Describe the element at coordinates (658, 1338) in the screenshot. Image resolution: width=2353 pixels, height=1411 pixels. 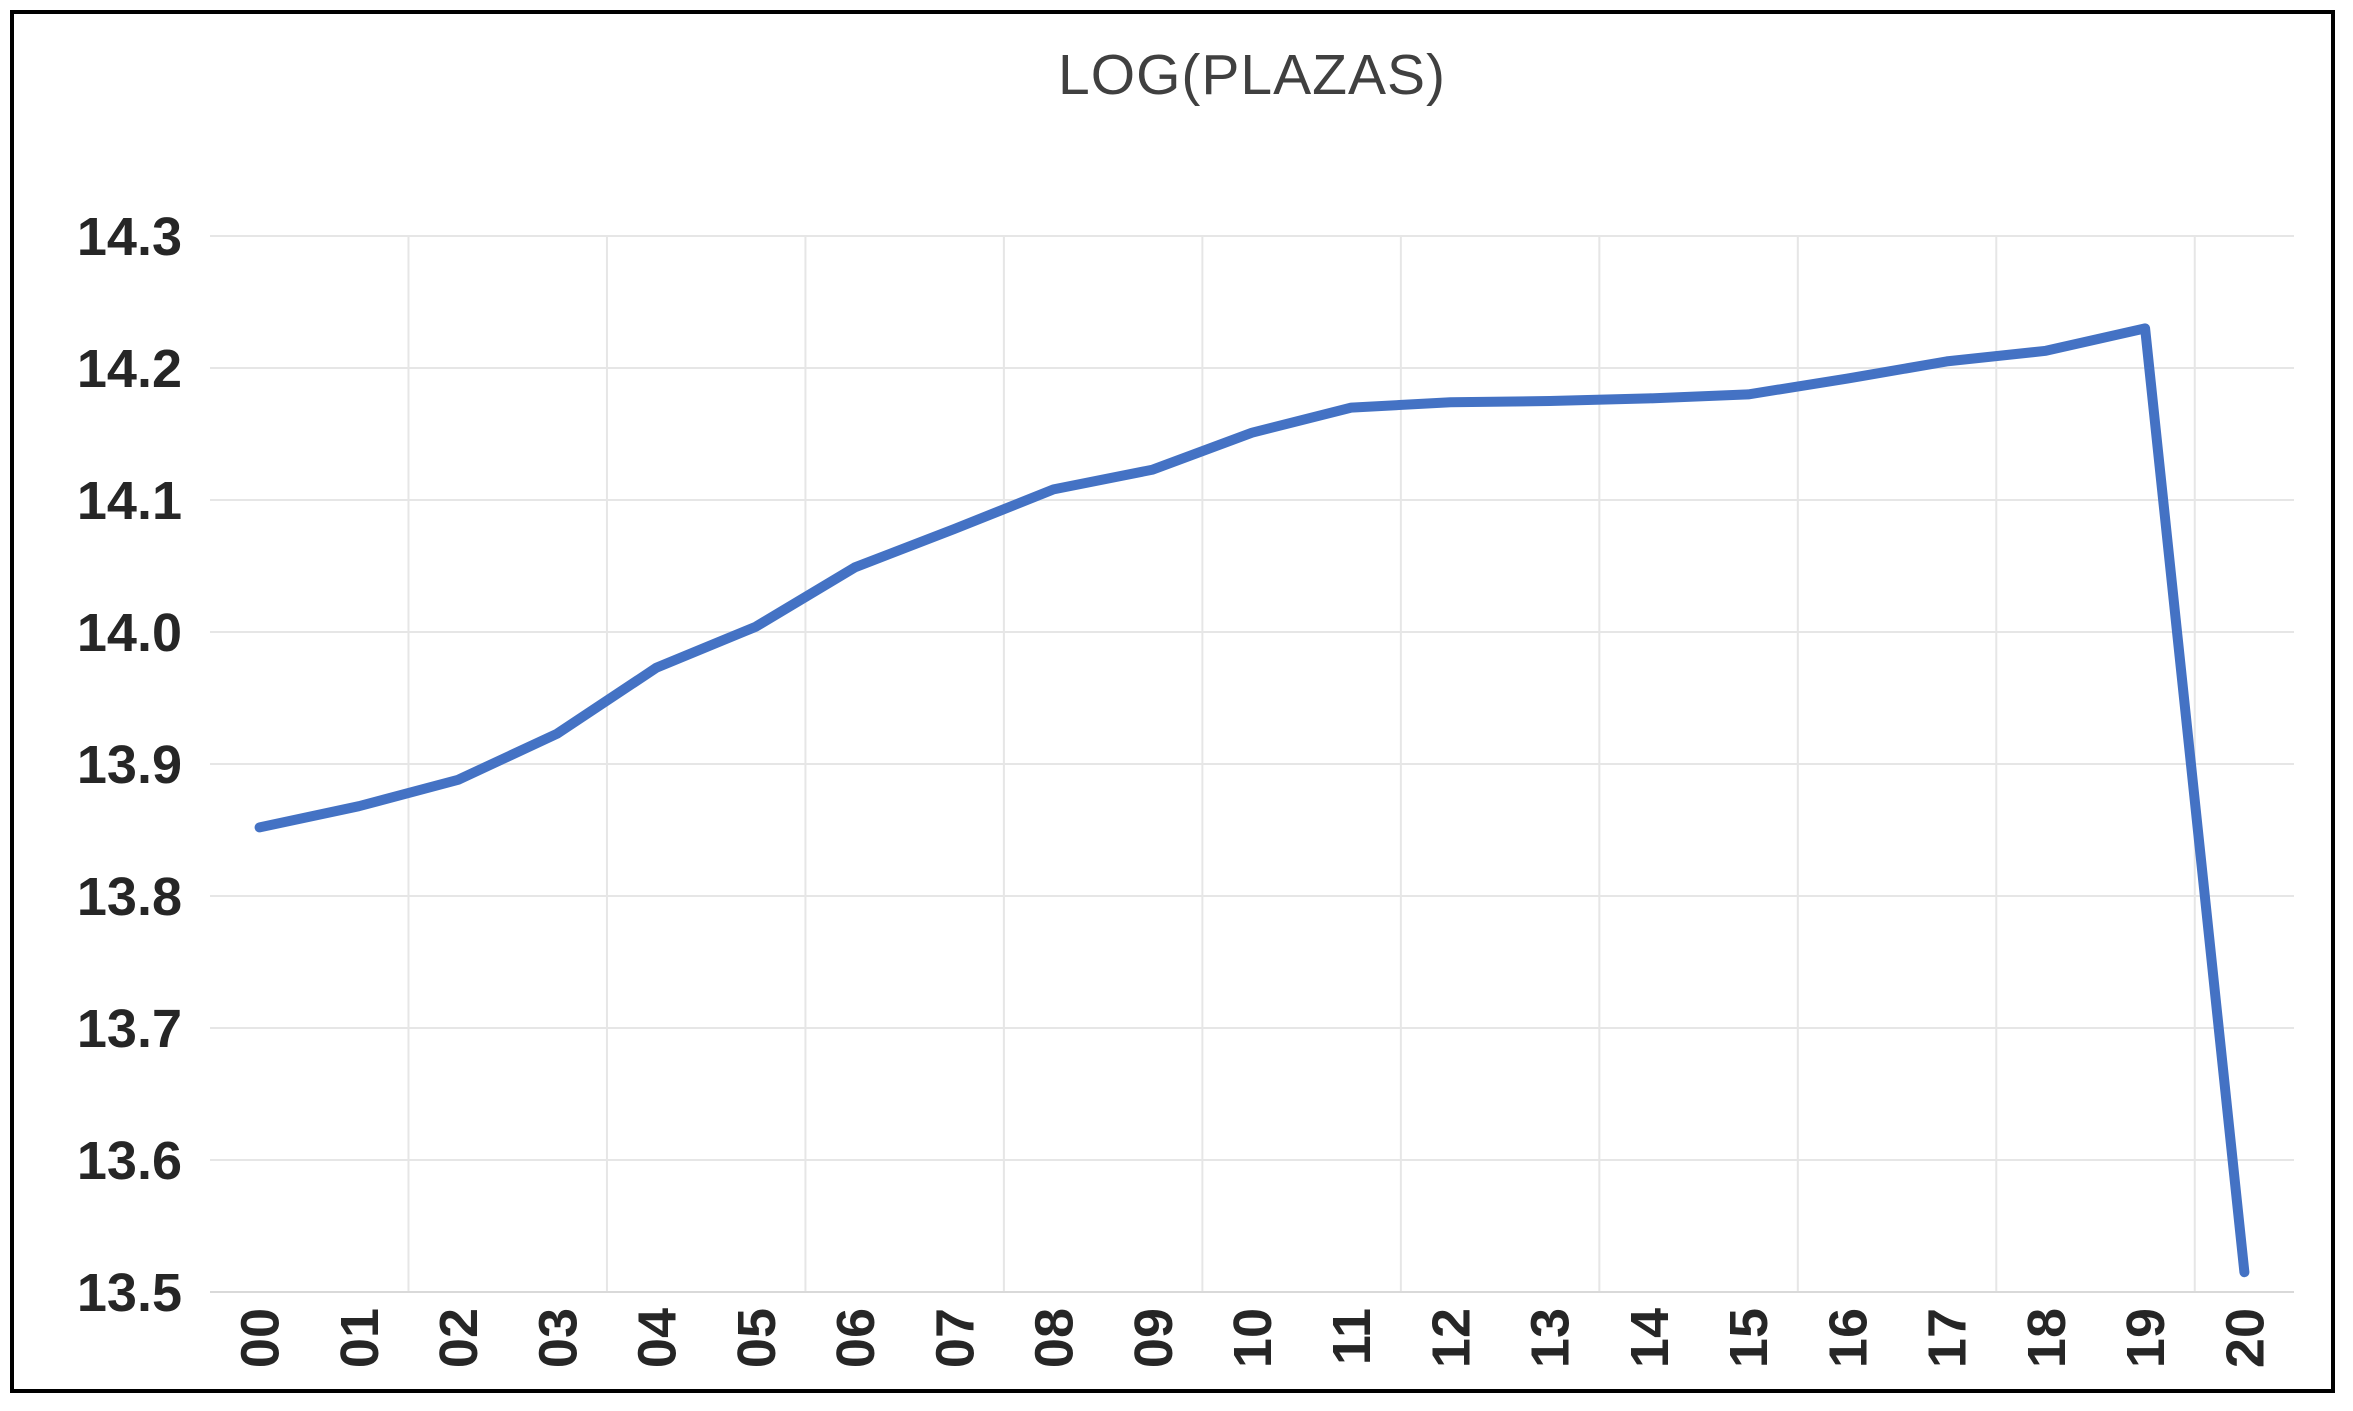
I see `x-tick-label: 04` at that location.